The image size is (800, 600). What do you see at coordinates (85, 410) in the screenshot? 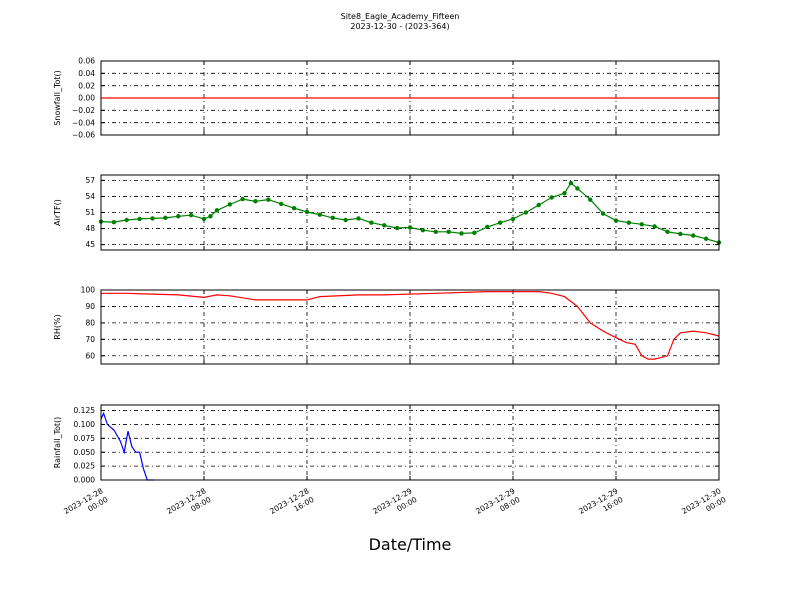
I see `y-tick-label: 0.125` at bounding box center [85, 410].